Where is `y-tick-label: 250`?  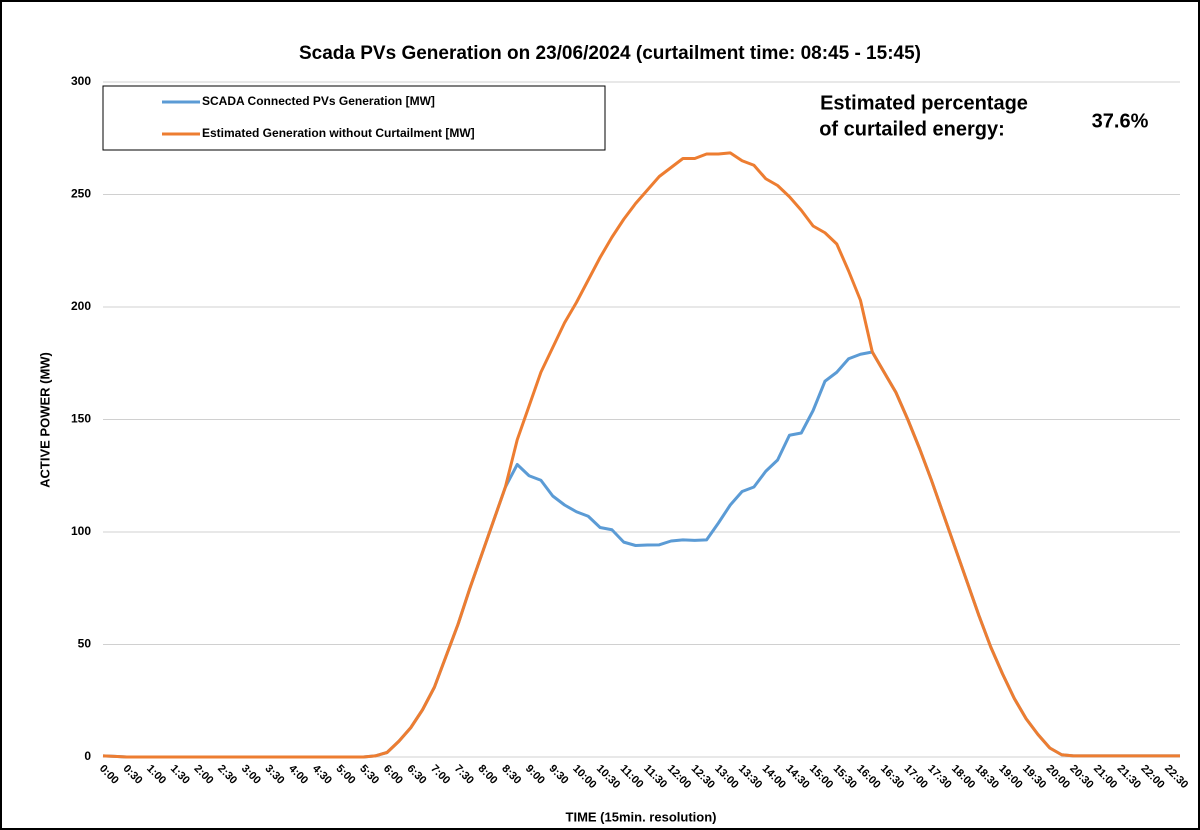 y-tick-label: 250 is located at coordinates (81, 194).